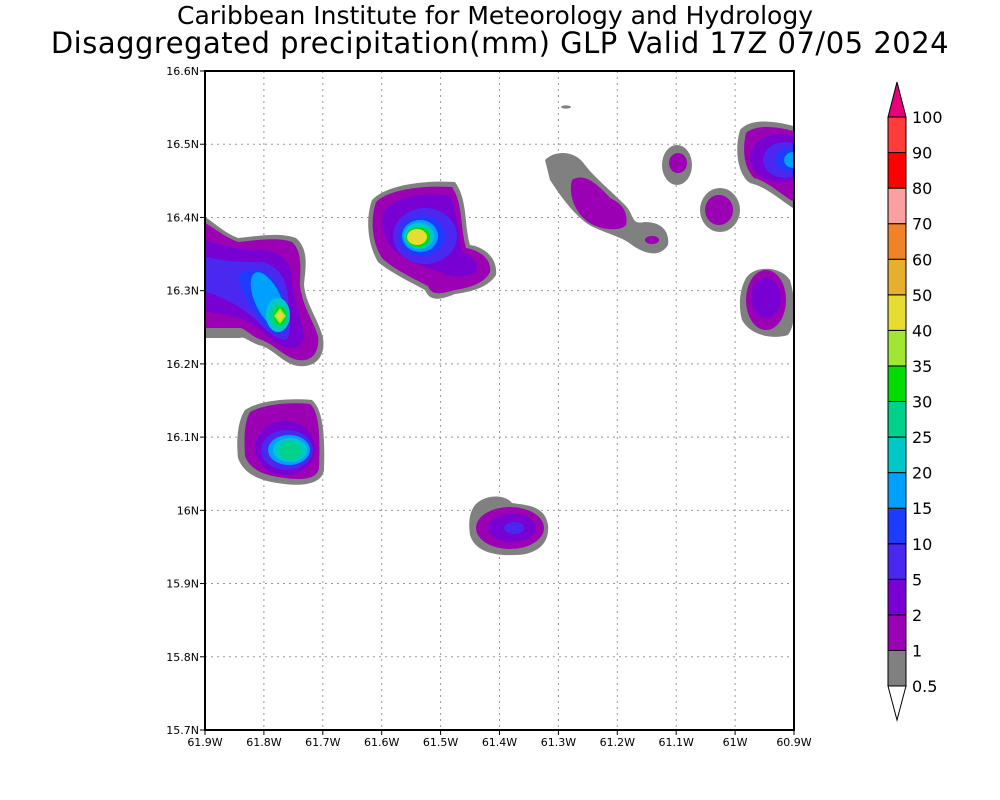 The height and width of the screenshot is (800, 1000). What do you see at coordinates (182, 584) in the screenshot?
I see `y-tick-label: 15.9N` at bounding box center [182, 584].